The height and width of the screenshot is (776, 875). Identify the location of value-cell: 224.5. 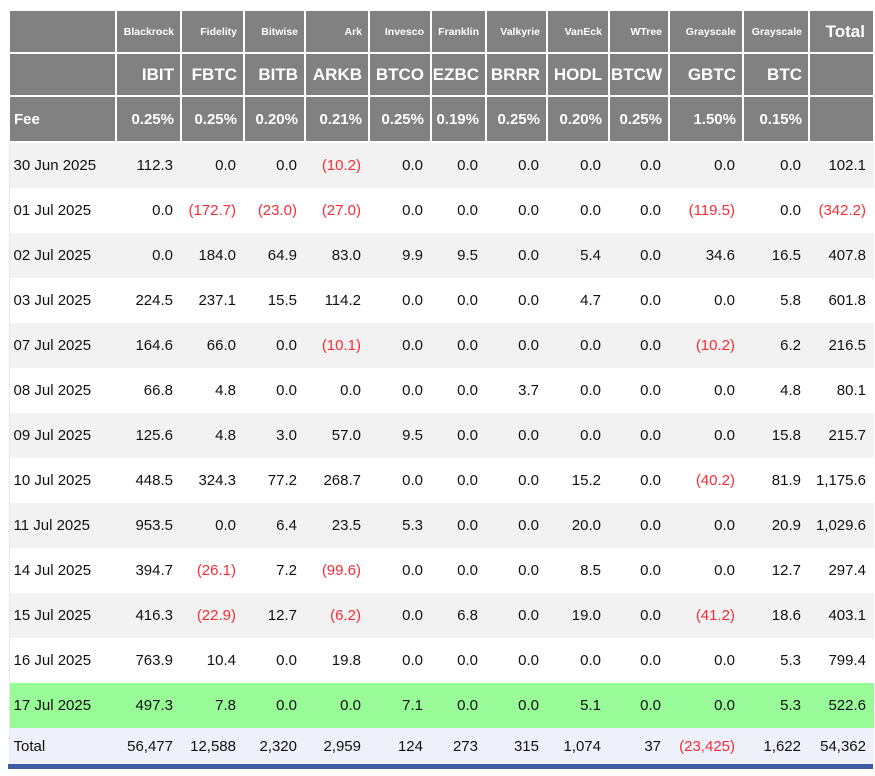
(154, 300).